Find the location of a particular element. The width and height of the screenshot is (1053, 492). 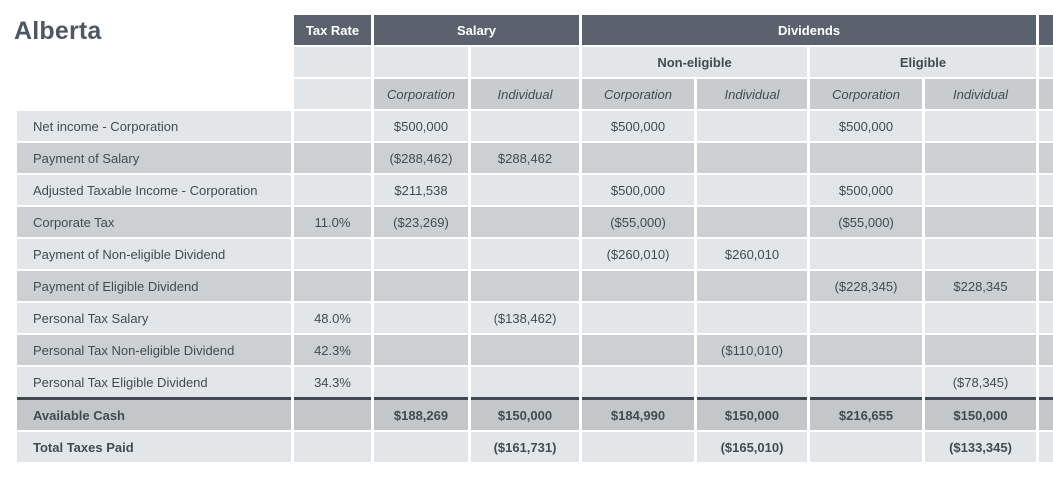

header-dividends: Dividends is located at coordinates (809, 30).